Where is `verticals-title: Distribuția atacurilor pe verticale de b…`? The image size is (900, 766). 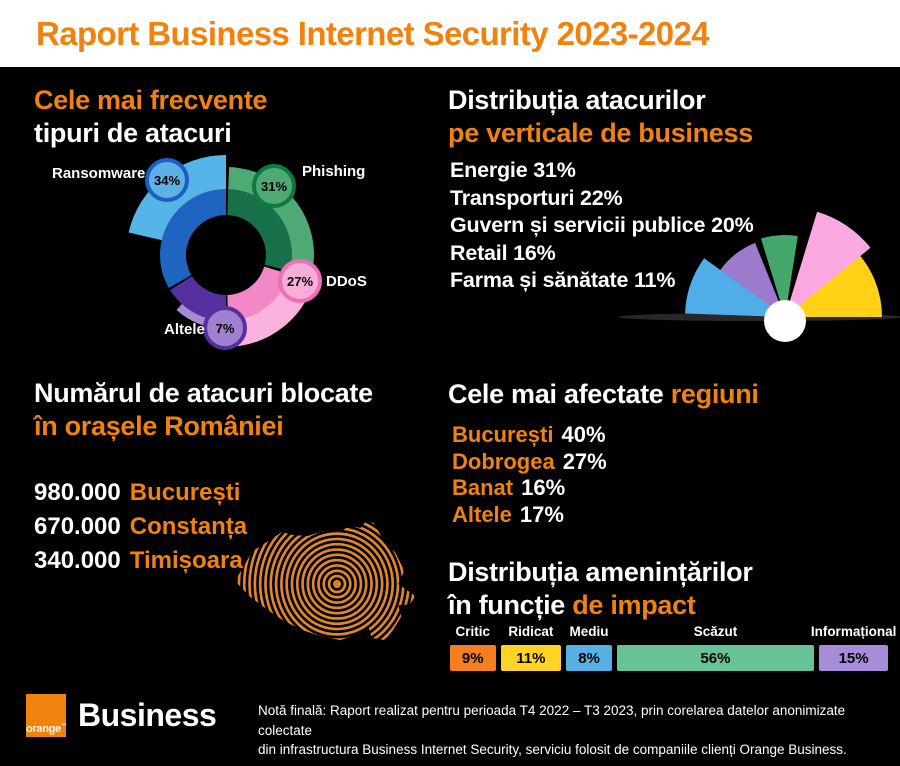
verticals-title: Distribuția atacurilor pe verticale de b… is located at coordinates (600, 117).